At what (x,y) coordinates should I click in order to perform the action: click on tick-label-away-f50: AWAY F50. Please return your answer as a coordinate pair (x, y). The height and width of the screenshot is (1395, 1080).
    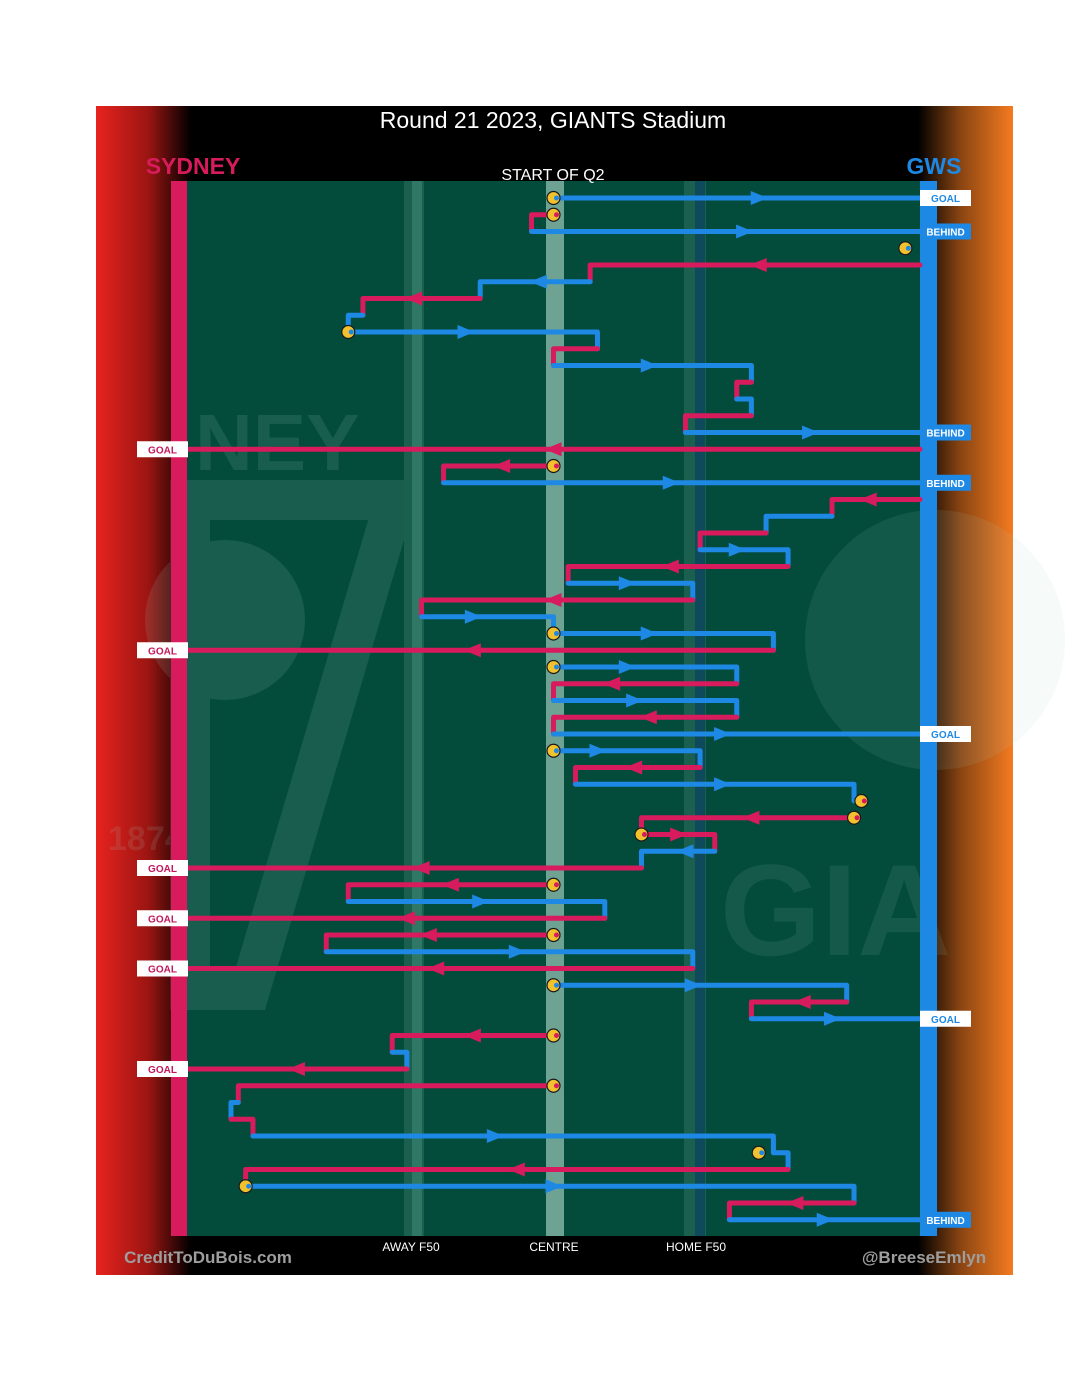
    Looking at the image, I should click on (411, 1247).